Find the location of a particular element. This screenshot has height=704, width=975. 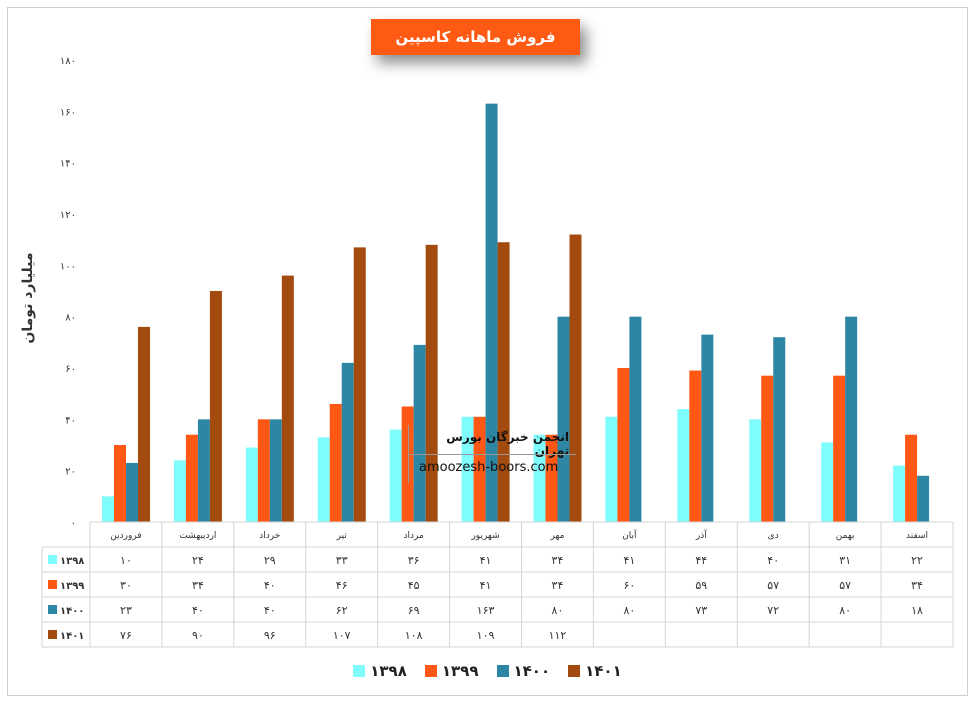

legend-label: ۱۳۹۹ is located at coordinates (460, 671).